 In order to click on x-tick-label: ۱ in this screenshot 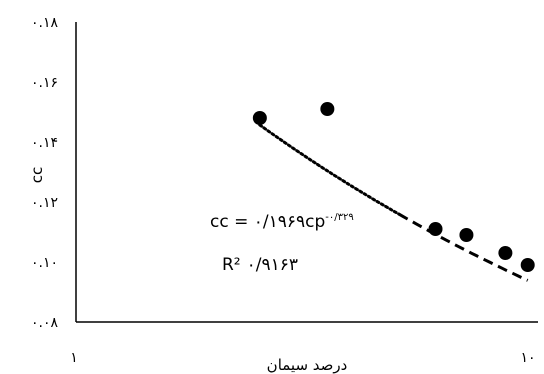, I will do `click(74, 358)`.